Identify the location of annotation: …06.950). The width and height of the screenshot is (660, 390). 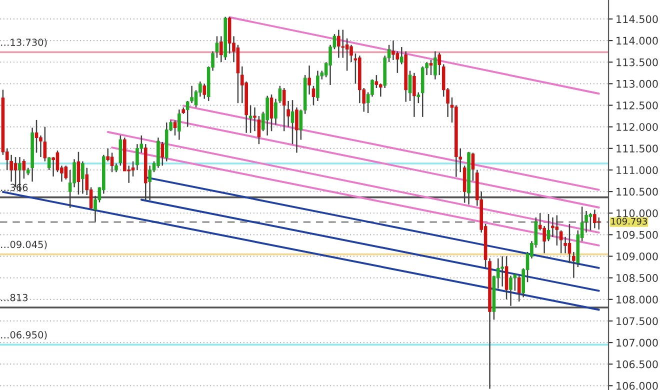
(24, 335).